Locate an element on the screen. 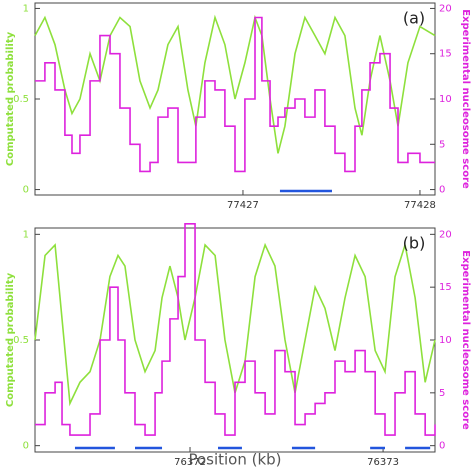  panel-label: (a) is located at coordinates (414, 18).